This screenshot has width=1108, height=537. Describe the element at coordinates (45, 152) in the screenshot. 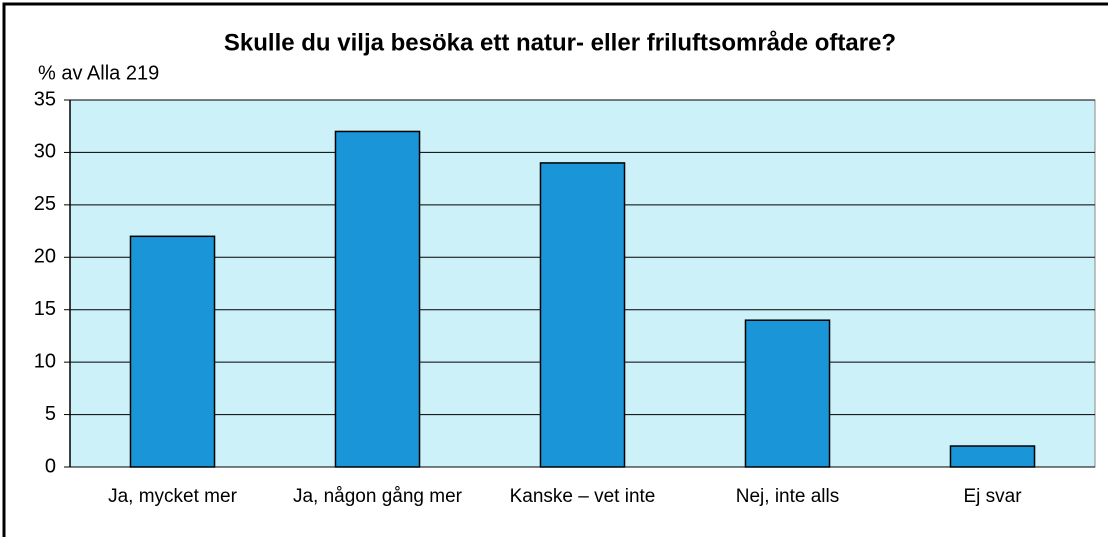

I see `y-tick-label: 30` at that location.